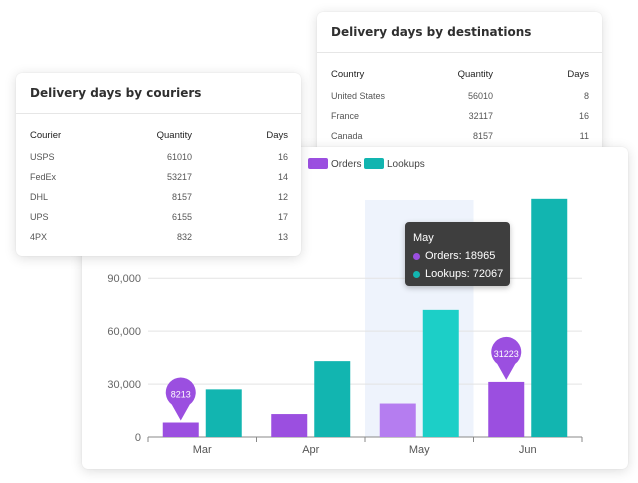 Image resolution: width=638 pixels, height=483 pixels. Describe the element at coordinates (318, 163) in the screenshot. I see `legend-swatch-orders` at that location.